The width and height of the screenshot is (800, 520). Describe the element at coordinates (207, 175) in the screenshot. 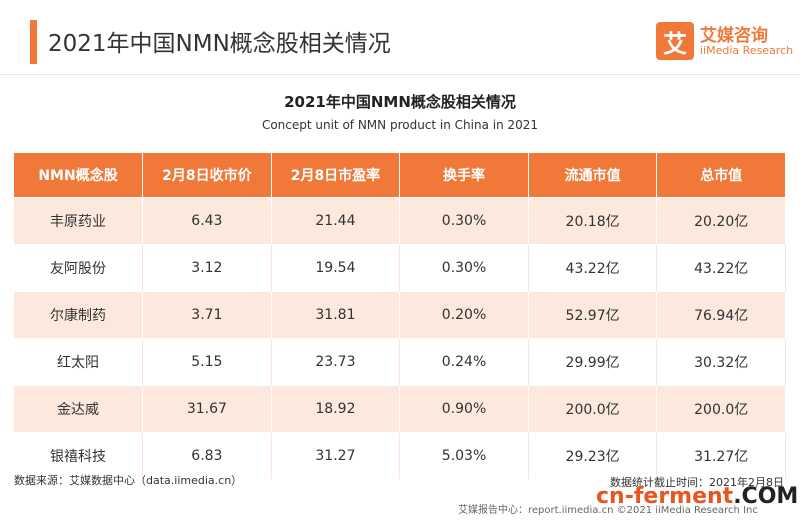

I see `column-header: 2月8日收市价` at that location.